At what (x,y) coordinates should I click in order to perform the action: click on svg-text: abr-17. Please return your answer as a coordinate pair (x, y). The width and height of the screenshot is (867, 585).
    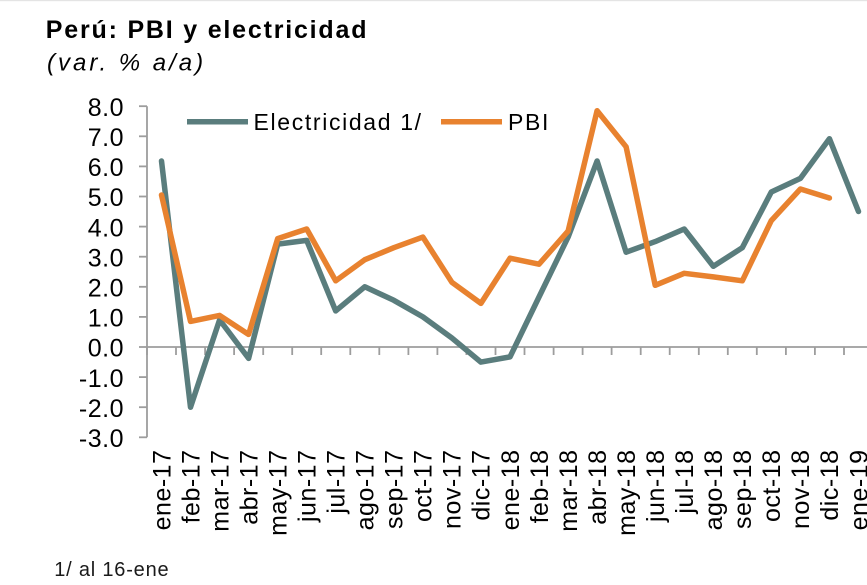
    Looking at the image, I should click on (249, 487).